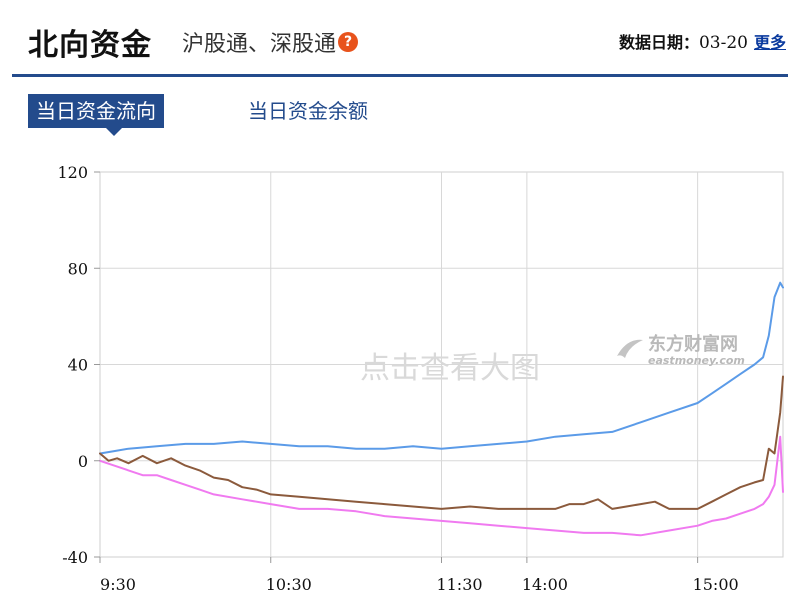 This screenshot has width=800, height=612. What do you see at coordinates (716, 584) in the screenshot?
I see `x-tick-label: 15:00` at bounding box center [716, 584].